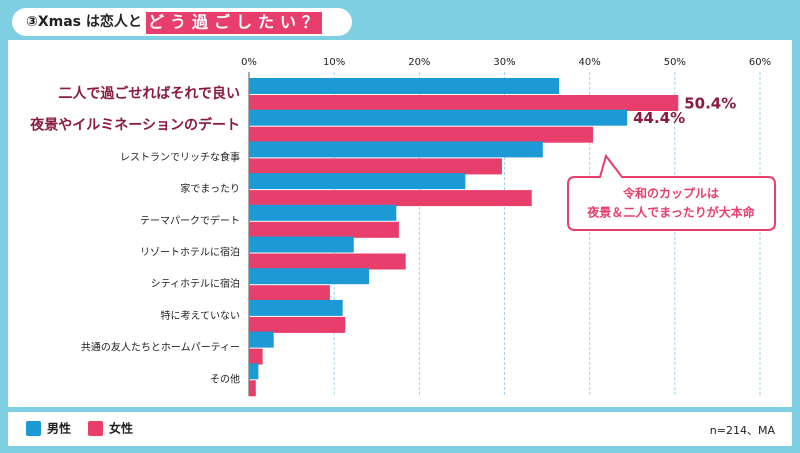  Describe the element at coordinates (121, 428) in the screenshot. I see `legend-label: 女性` at that location.